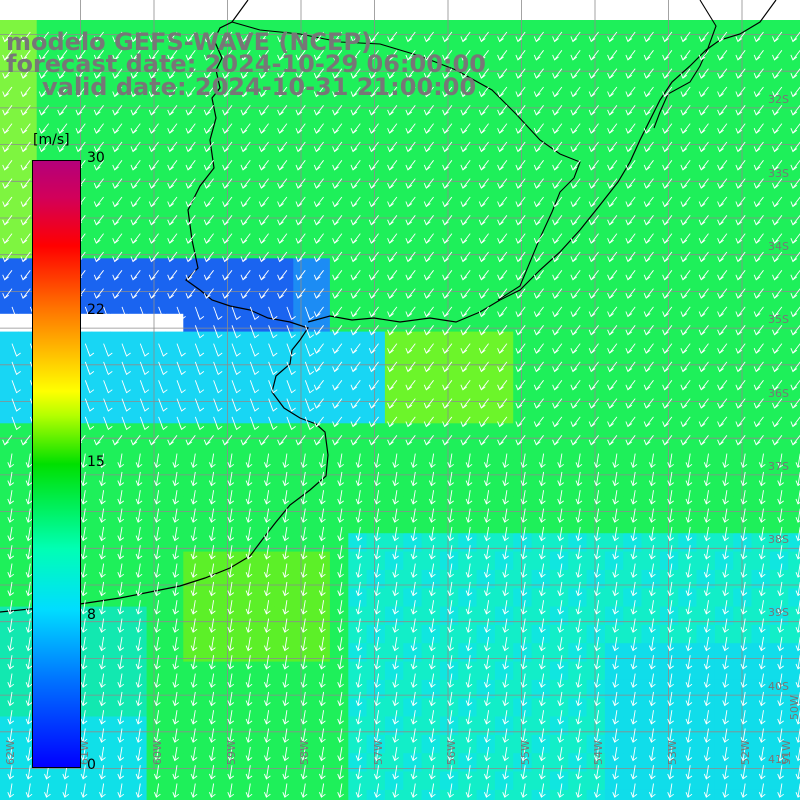  Describe the element at coordinates (778, 173) in the screenshot. I see `lat-label-33s: 33S` at that location.